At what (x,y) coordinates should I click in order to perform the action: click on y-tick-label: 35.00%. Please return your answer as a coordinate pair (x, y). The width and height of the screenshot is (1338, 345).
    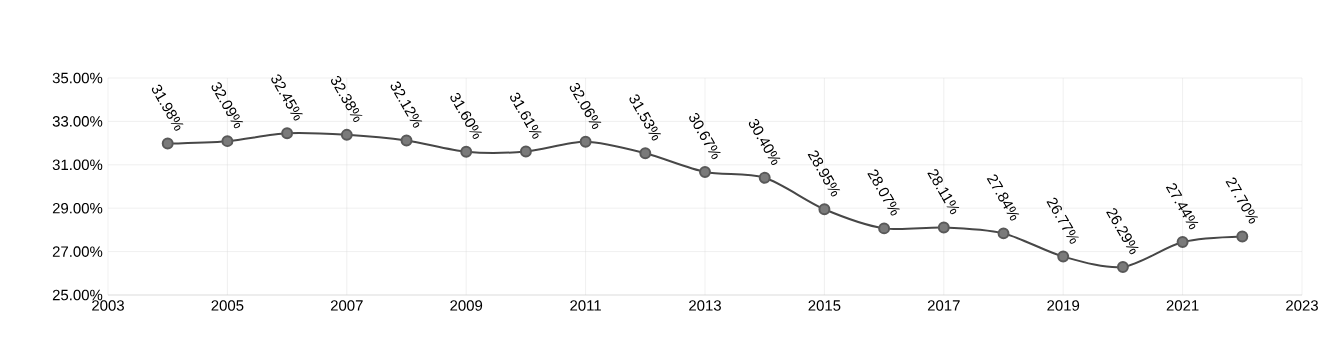
    Looking at the image, I should click on (77, 78).